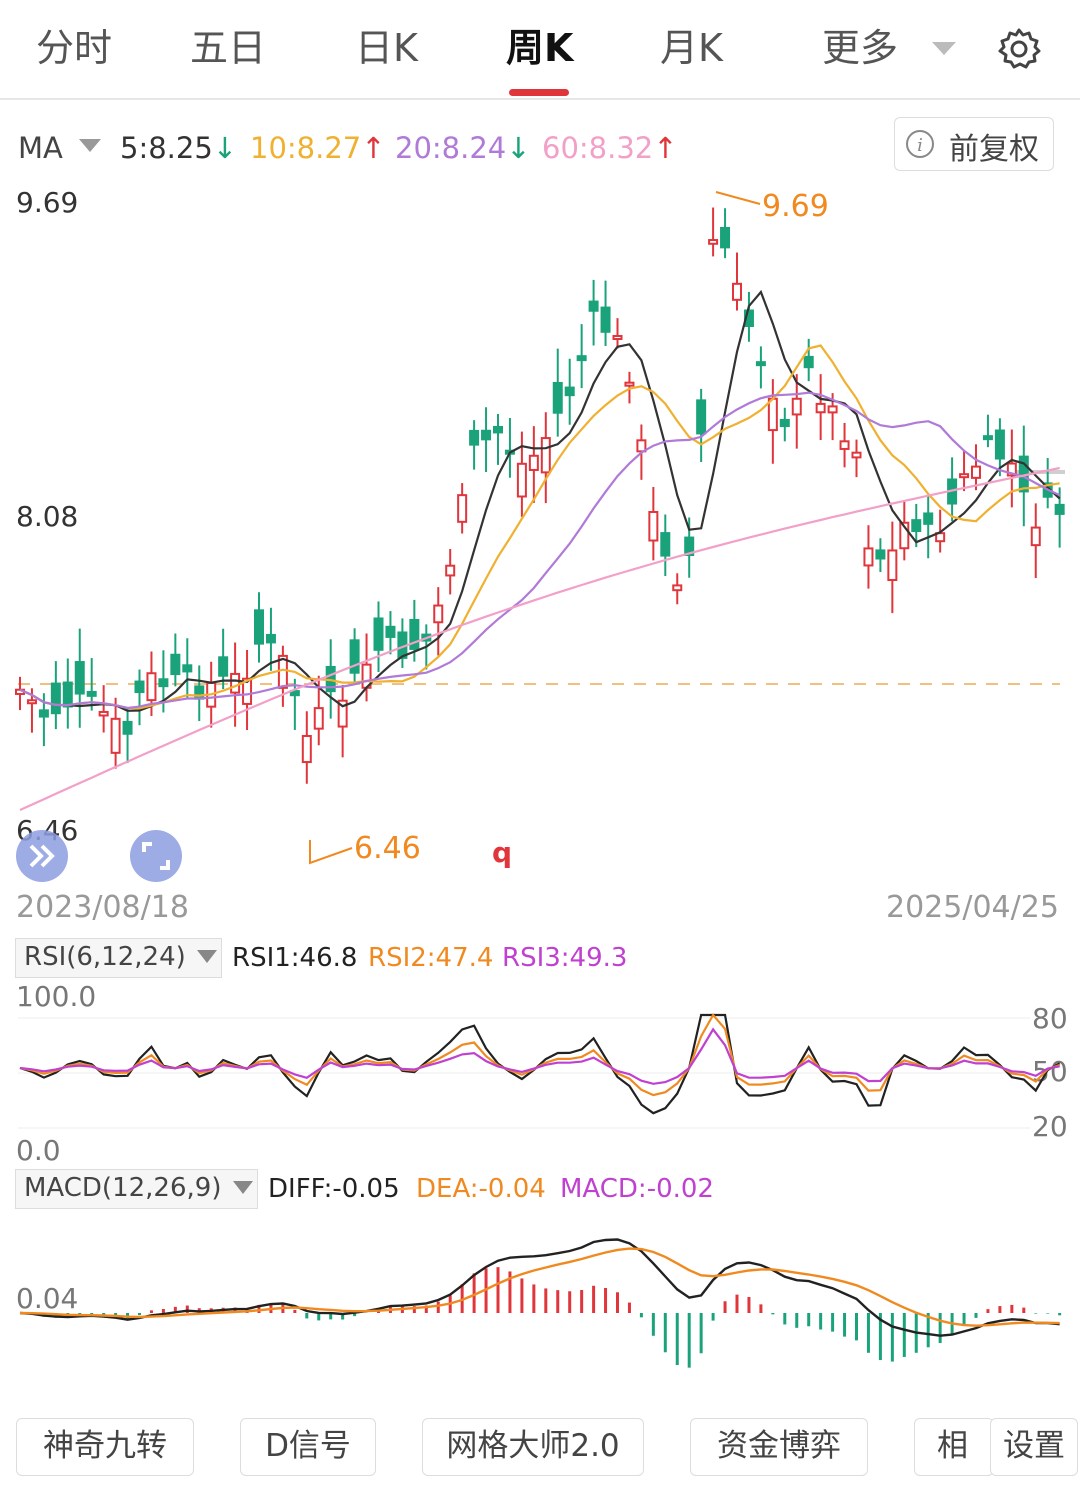 The width and height of the screenshot is (1080, 1489). What do you see at coordinates (179, 148) in the screenshot?
I see `ma5-value: 5:8.25↓` at bounding box center [179, 148].